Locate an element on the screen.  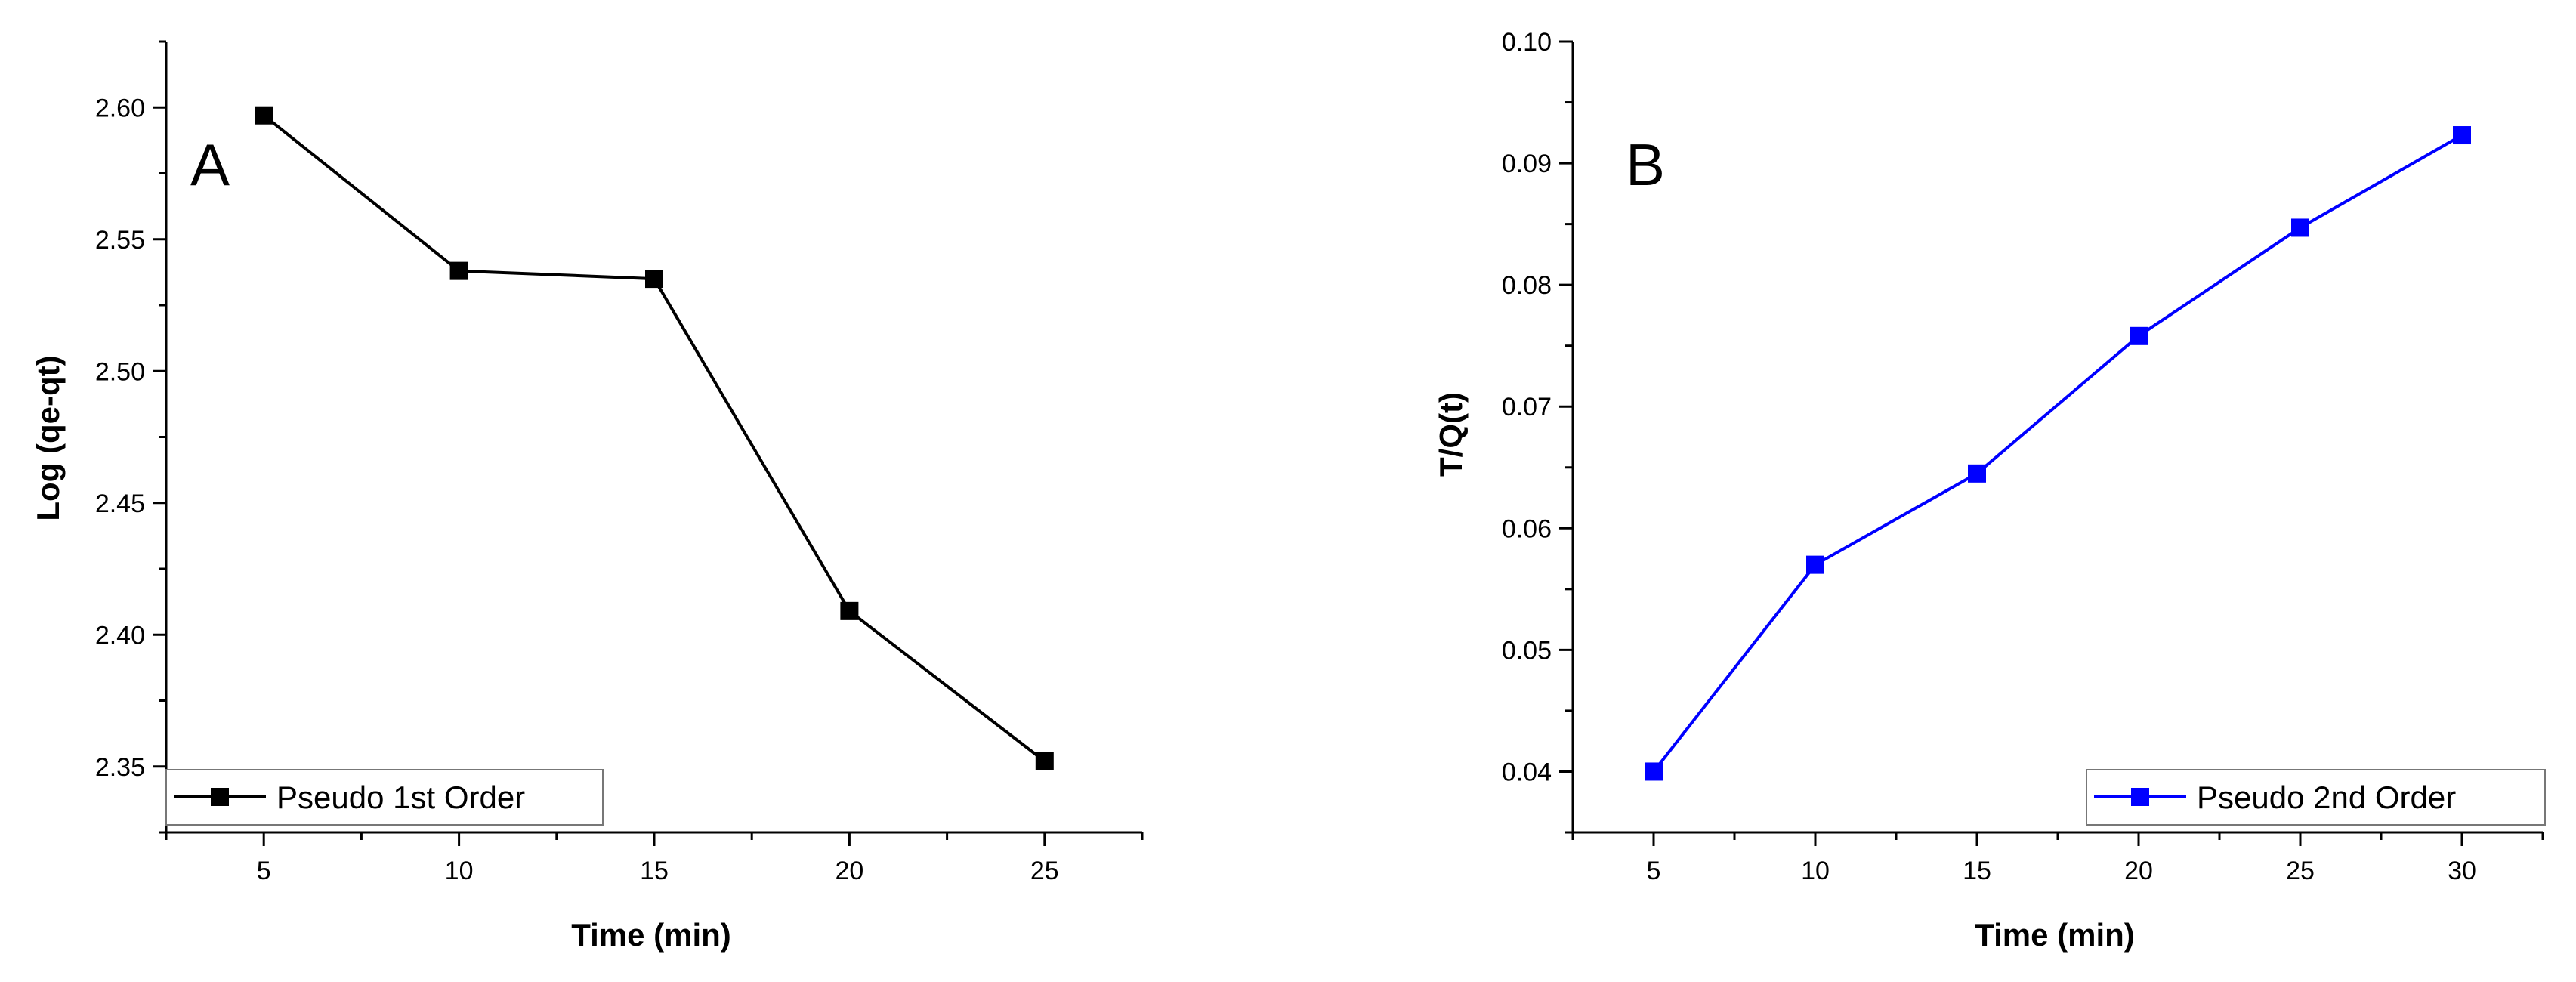
x-ticks-a: 5 10 15 20 25 is located at coordinates (654, 858).